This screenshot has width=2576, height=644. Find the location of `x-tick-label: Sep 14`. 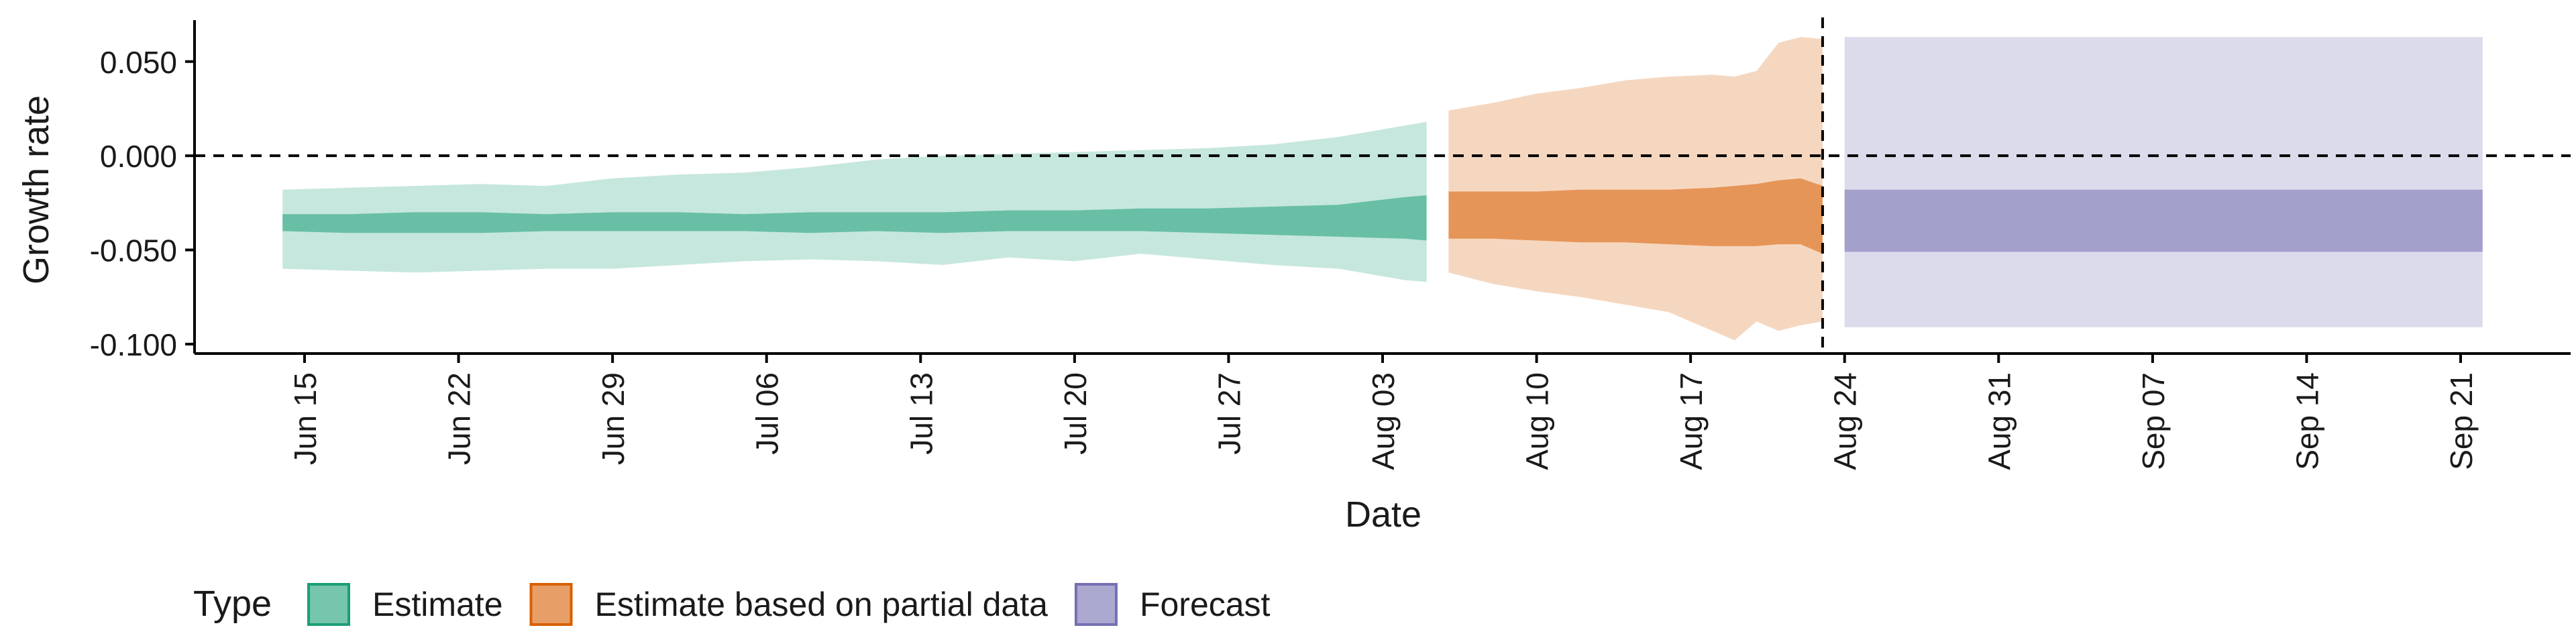

x-tick-label: Sep 14 is located at coordinates (2307, 421).